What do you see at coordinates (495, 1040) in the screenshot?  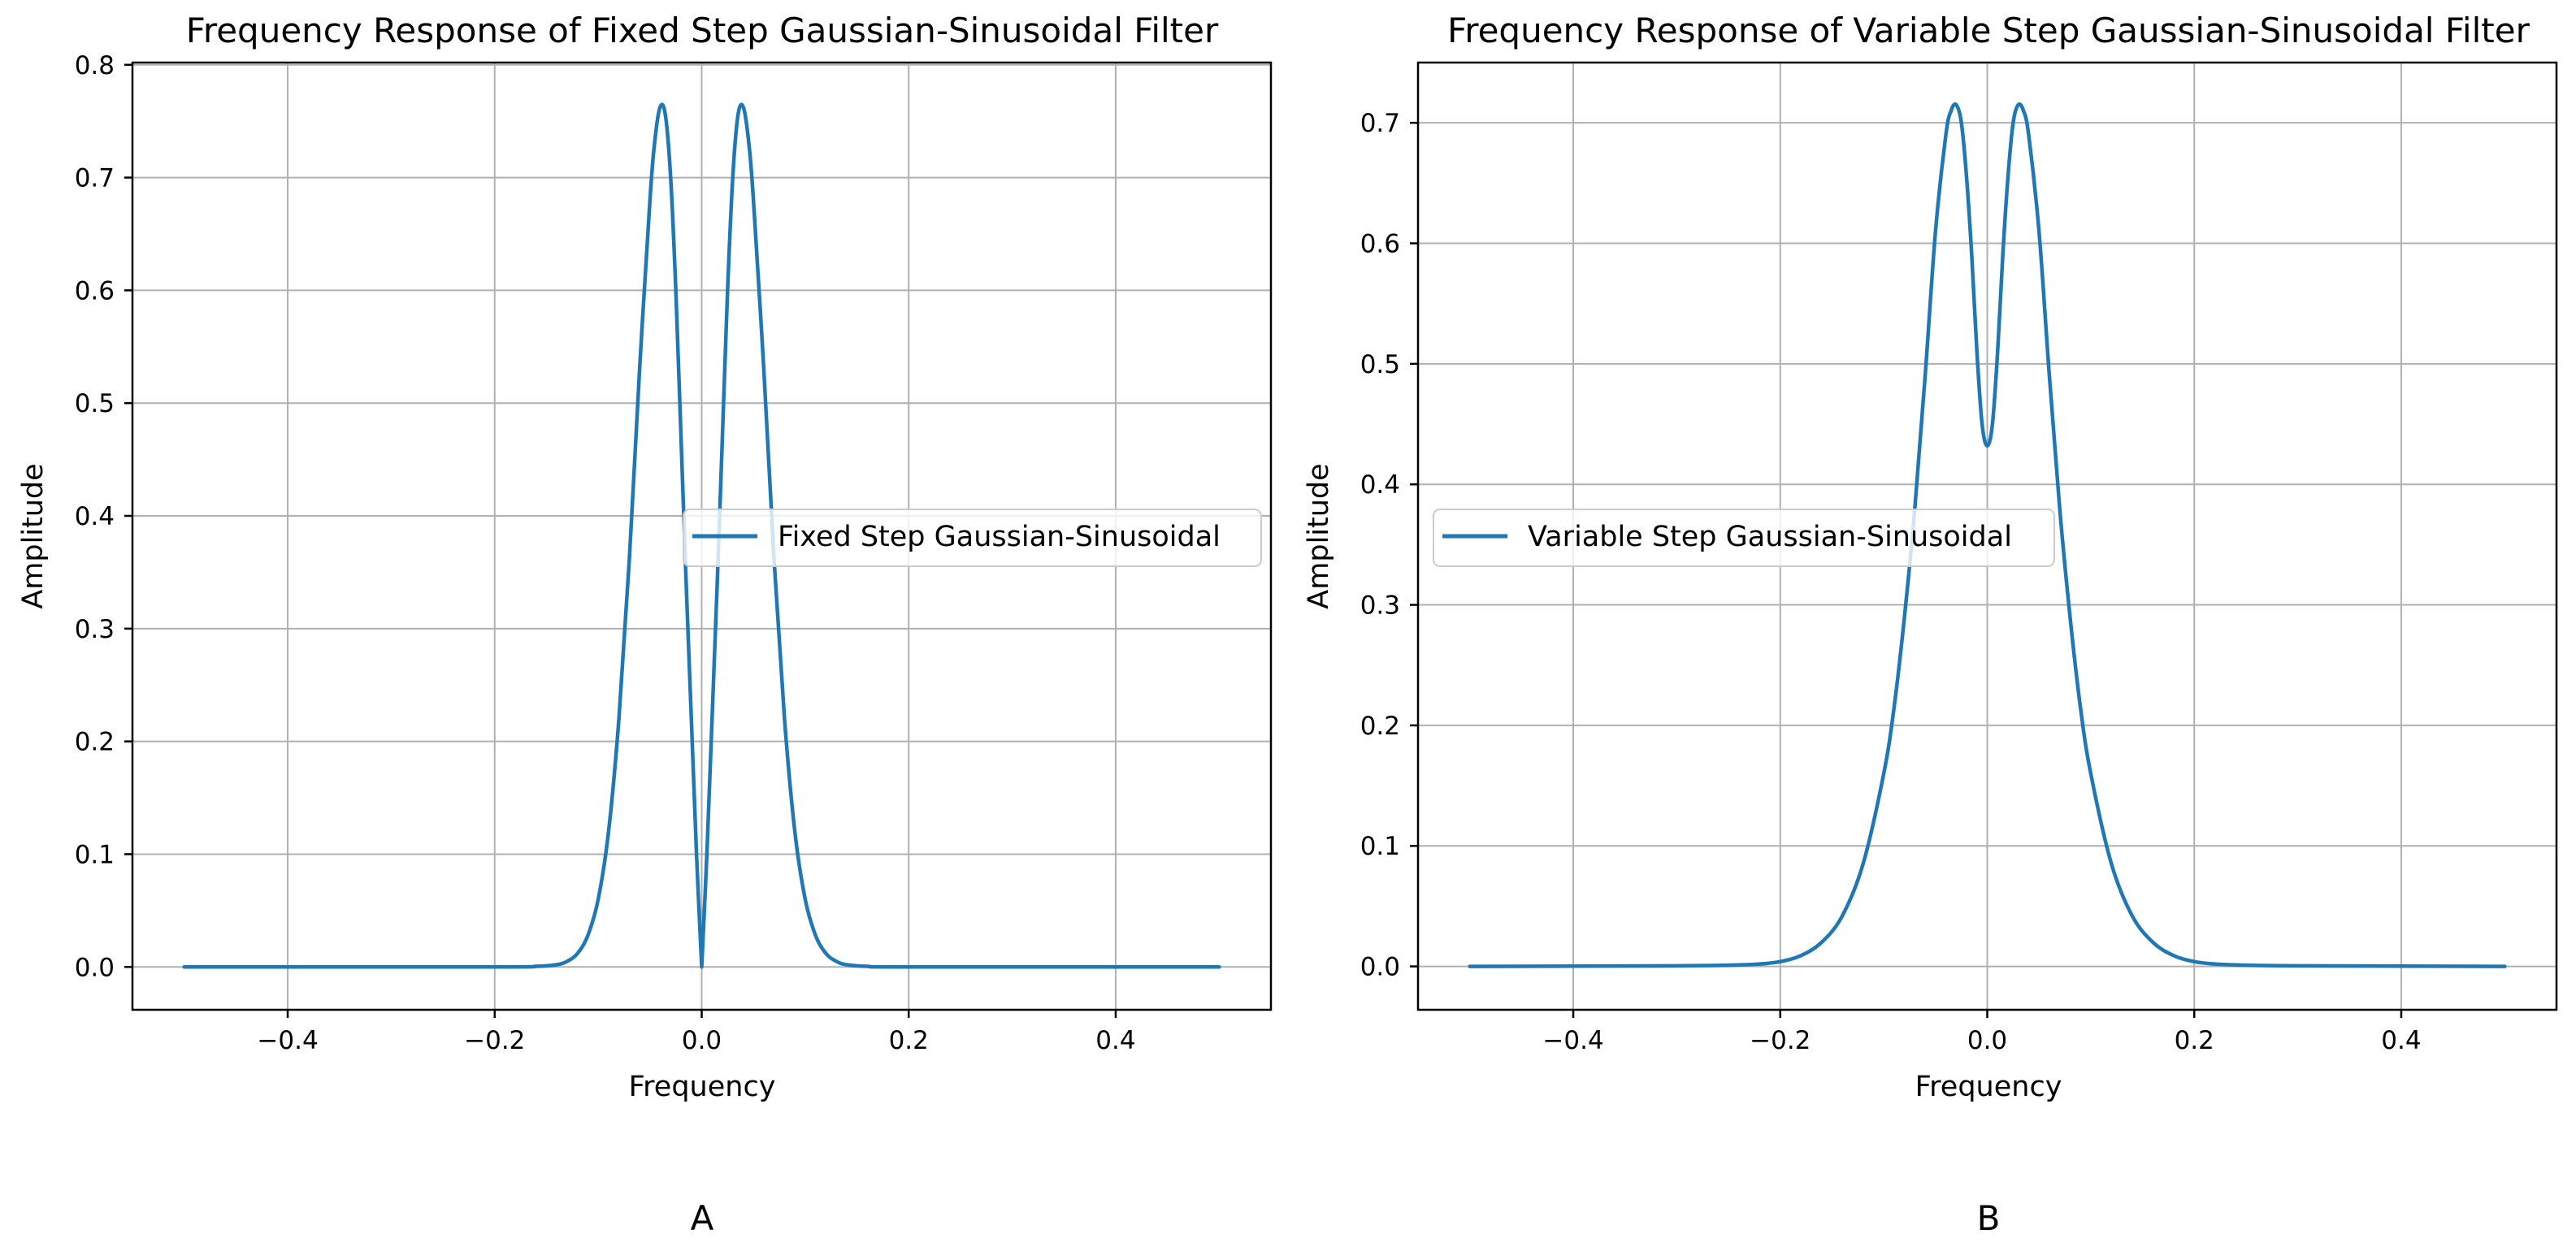 I see `chart-a-xtick-label: −0.2` at bounding box center [495, 1040].